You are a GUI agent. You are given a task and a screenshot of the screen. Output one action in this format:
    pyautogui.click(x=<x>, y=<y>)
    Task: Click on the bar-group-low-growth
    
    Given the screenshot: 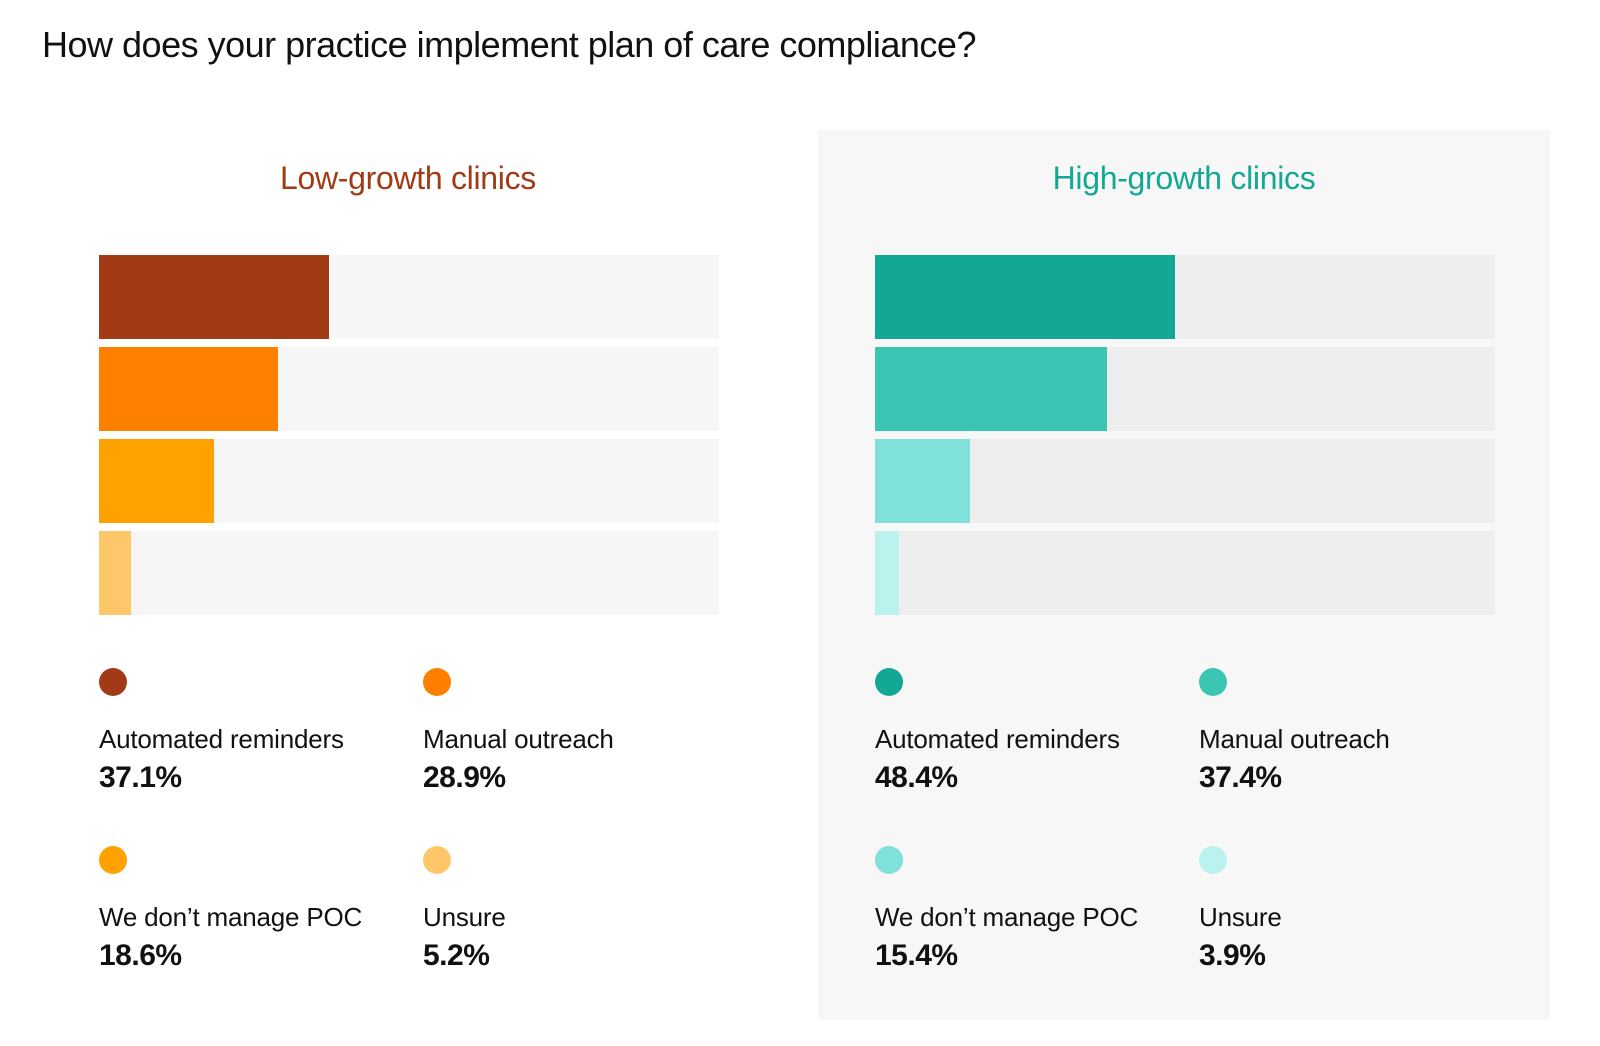 What is the action you would take?
    pyautogui.click(x=409, y=439)
    